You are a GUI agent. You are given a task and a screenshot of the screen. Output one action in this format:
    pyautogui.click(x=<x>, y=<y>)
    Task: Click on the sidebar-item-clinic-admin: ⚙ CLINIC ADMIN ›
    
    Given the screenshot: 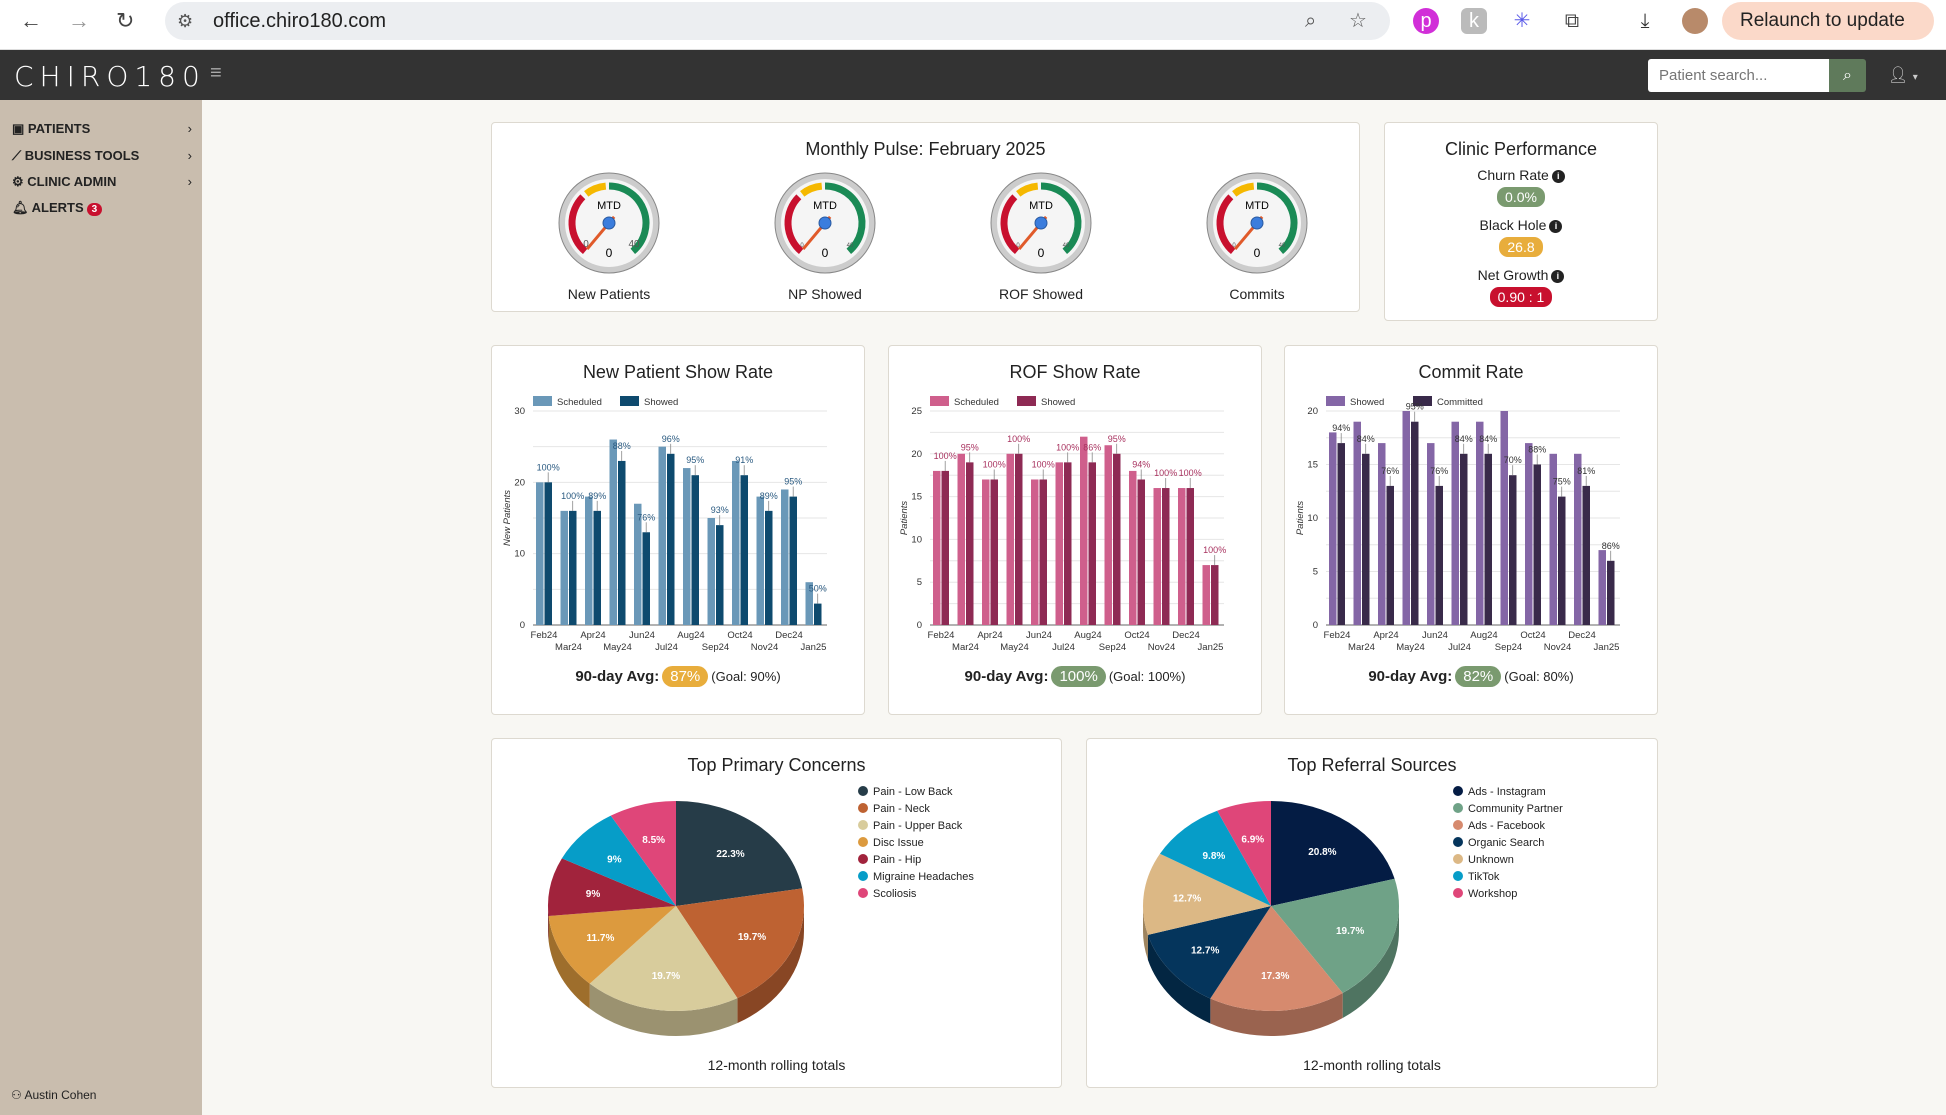 What is the action you would take?
    pyautogui.click(x=102, y=182)
    